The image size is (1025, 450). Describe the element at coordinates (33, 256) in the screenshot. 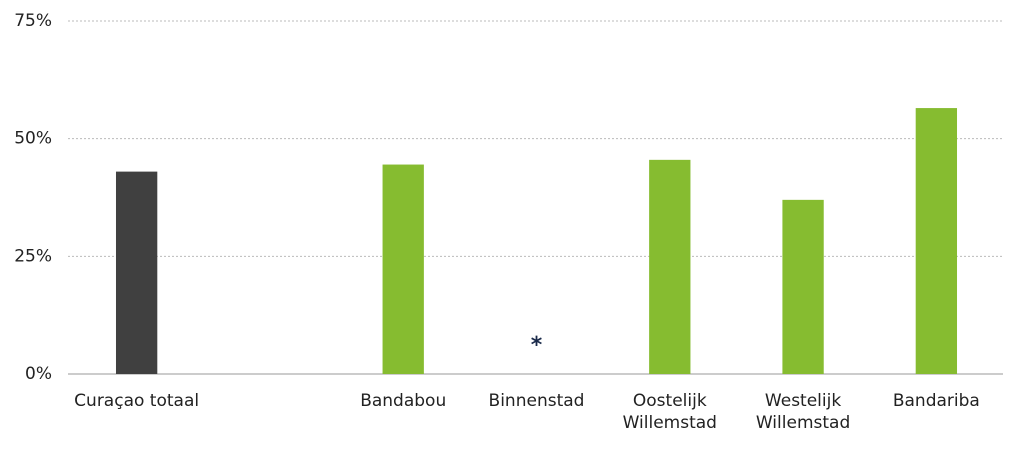

I see `y-tick-label: 25%` at that location.